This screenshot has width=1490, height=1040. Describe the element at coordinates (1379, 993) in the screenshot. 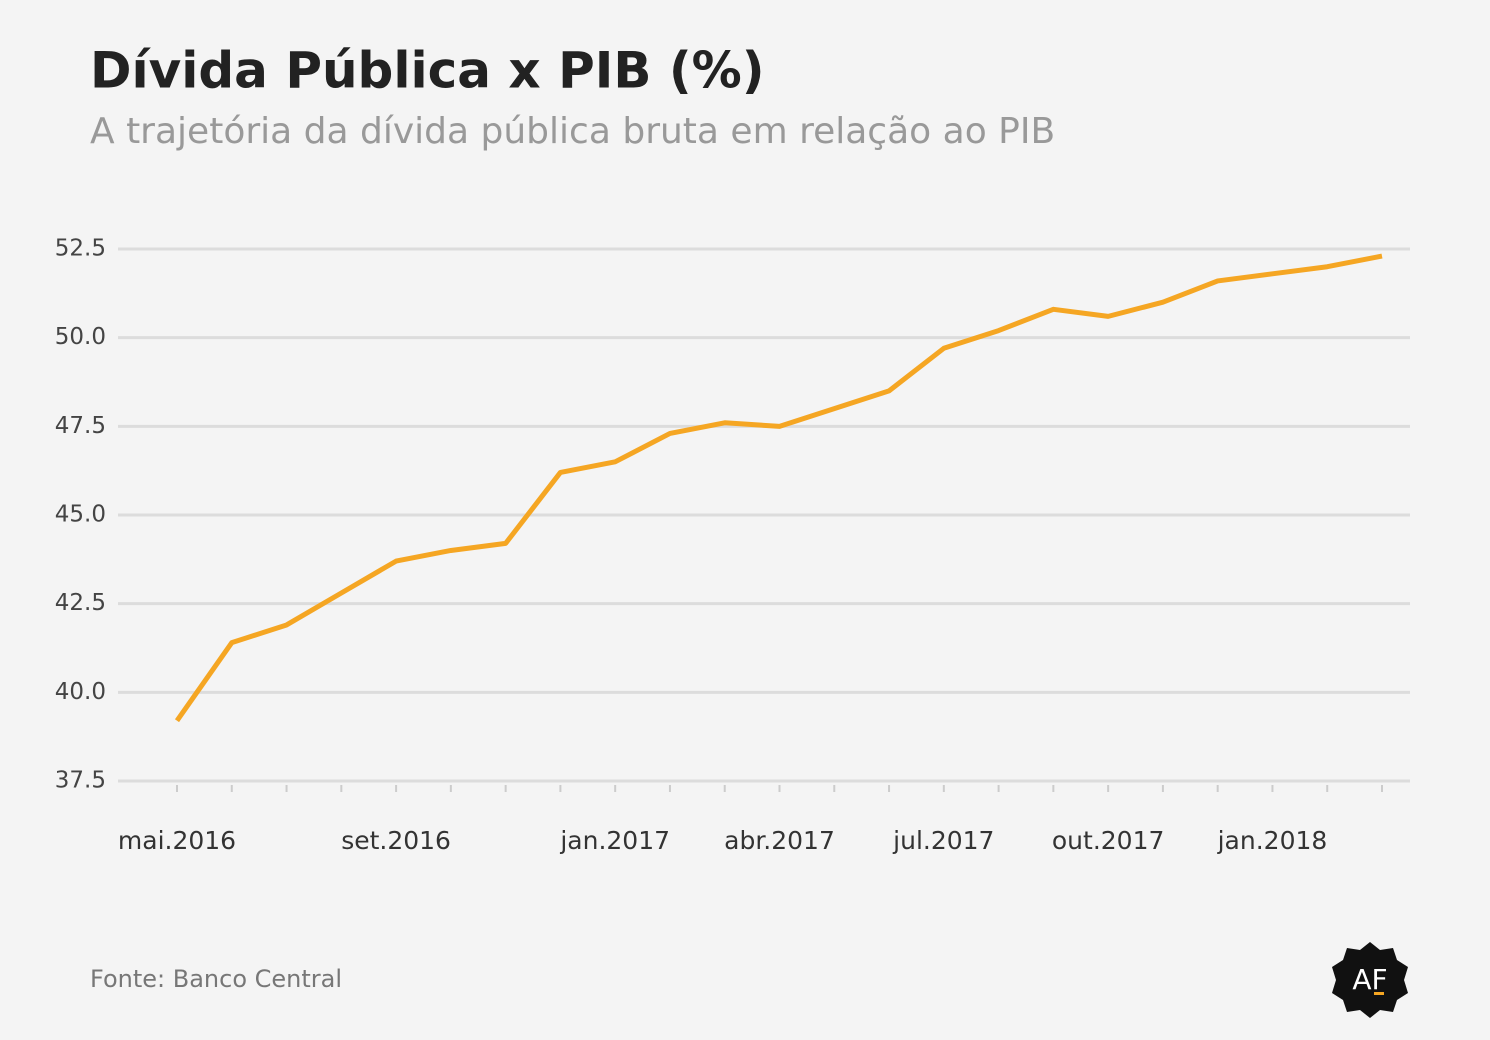

I see `logo-accent` at that location.